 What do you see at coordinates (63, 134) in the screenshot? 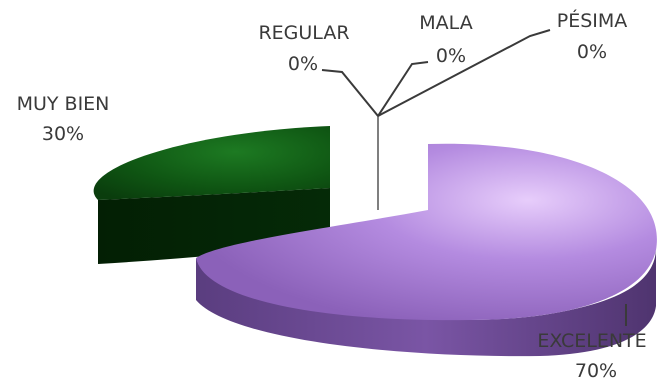
I see `label-muy-bien-percent: 30%` at bounding box center [63, 134].